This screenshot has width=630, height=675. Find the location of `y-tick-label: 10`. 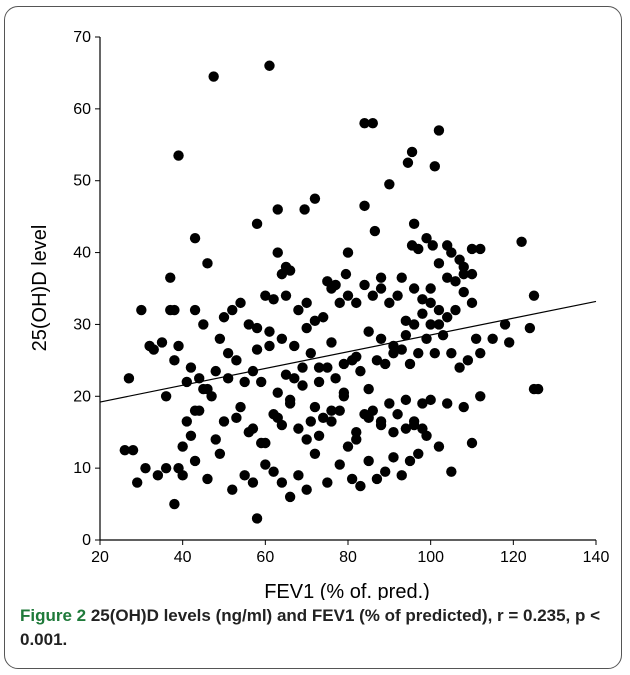

y-tick-label: 10 is located at coordinates (82, 468).